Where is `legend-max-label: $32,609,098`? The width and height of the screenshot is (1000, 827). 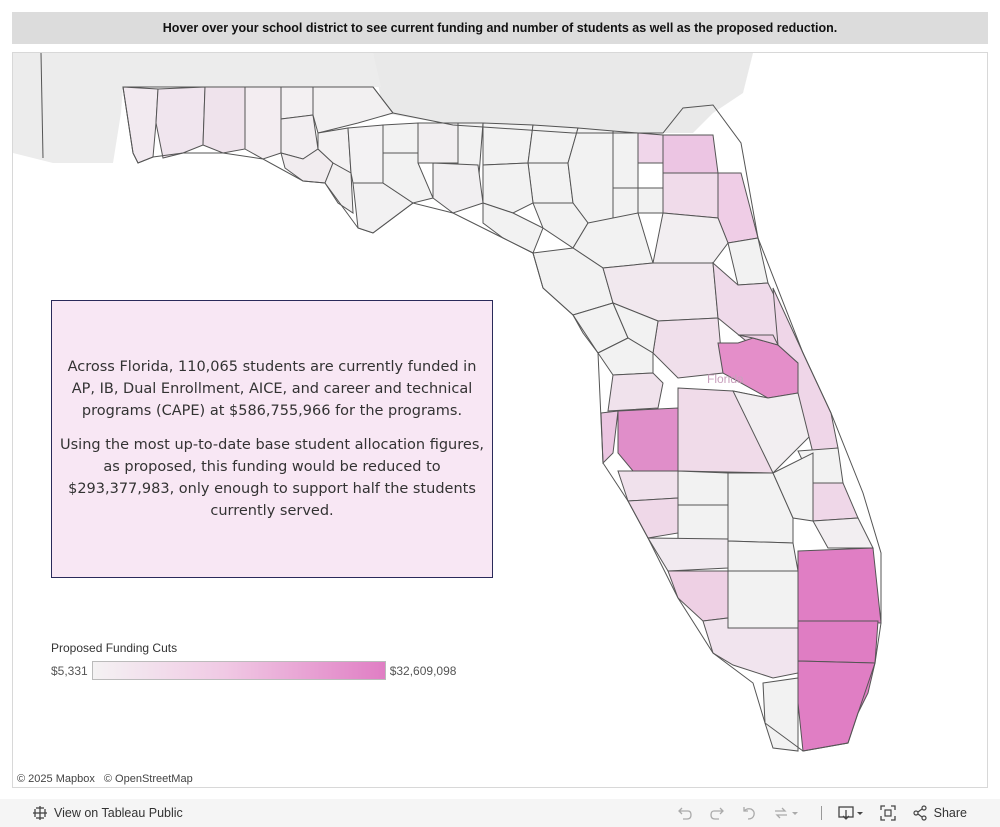 legend-max-label: $32,609,098 is located at coordinates (423, 670).